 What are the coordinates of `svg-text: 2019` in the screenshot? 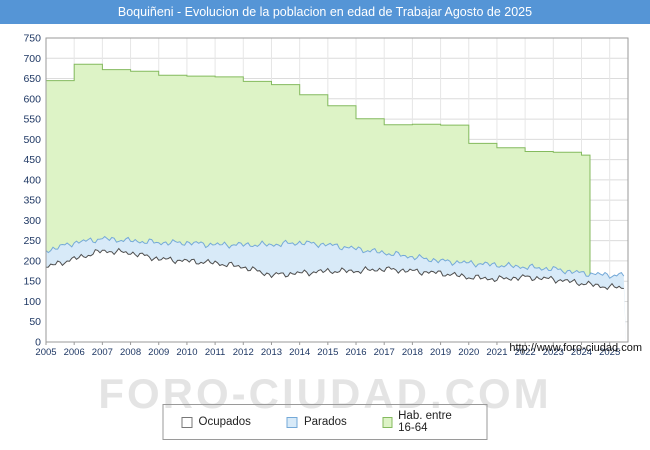 It's located at (440, 352).